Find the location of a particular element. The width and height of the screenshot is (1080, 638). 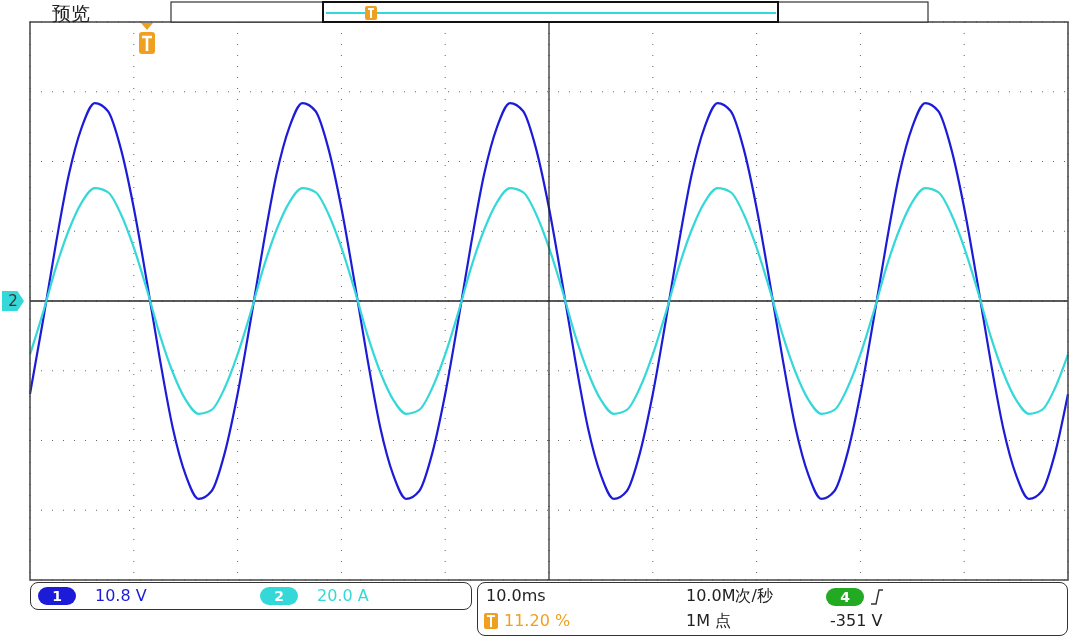

text: 1 is located at coordinates (57, 596).